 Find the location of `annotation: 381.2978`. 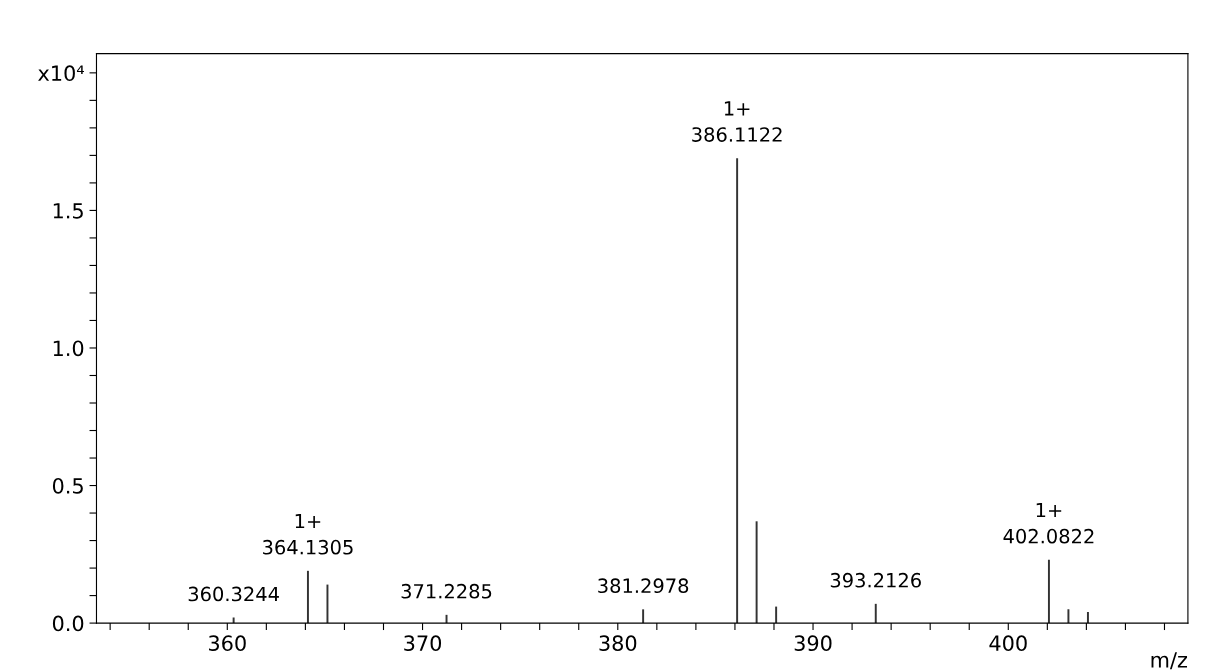

annotation: 381.2978 is located at coordinates (643, 586).